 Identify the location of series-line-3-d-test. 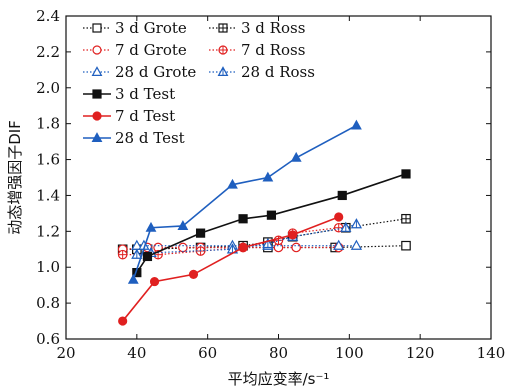
(271, 223).